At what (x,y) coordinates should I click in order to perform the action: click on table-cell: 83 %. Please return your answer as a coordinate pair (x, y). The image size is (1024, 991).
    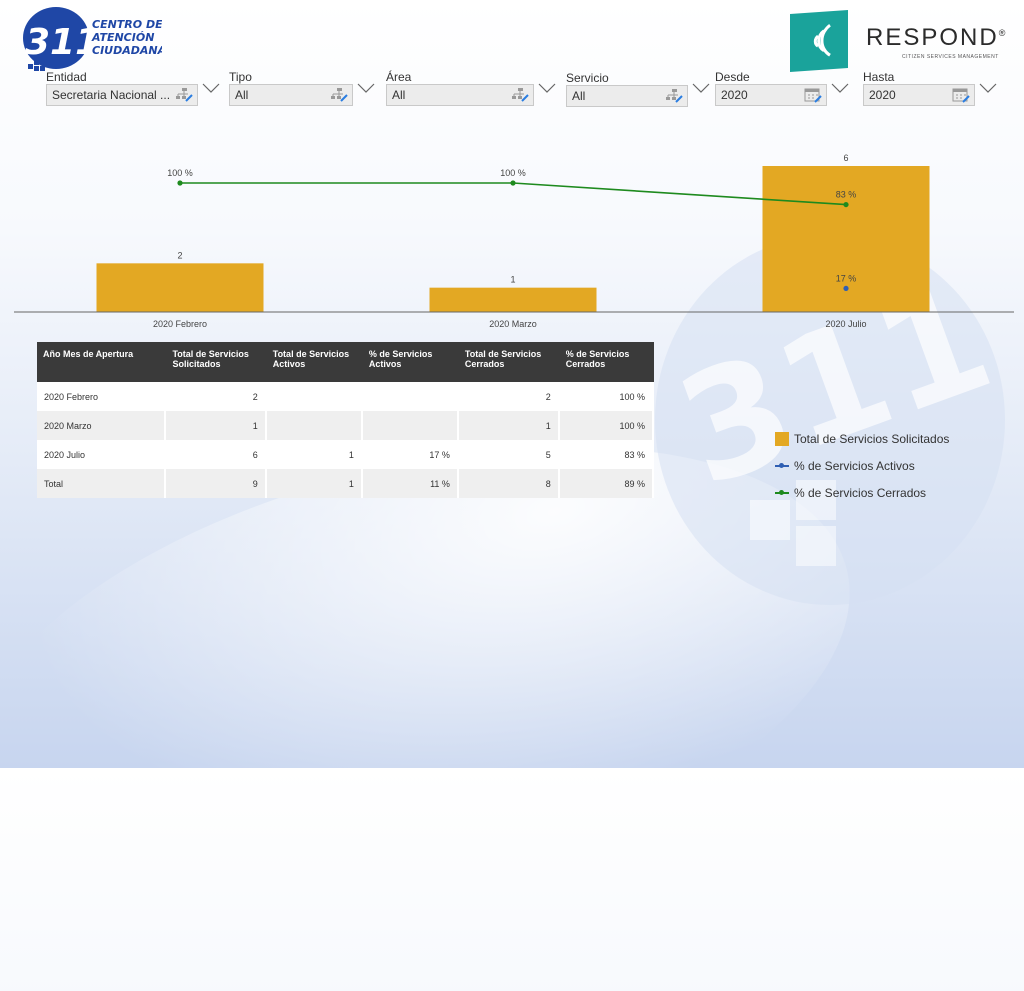
    Looking at the image, I should click on (606, 454).